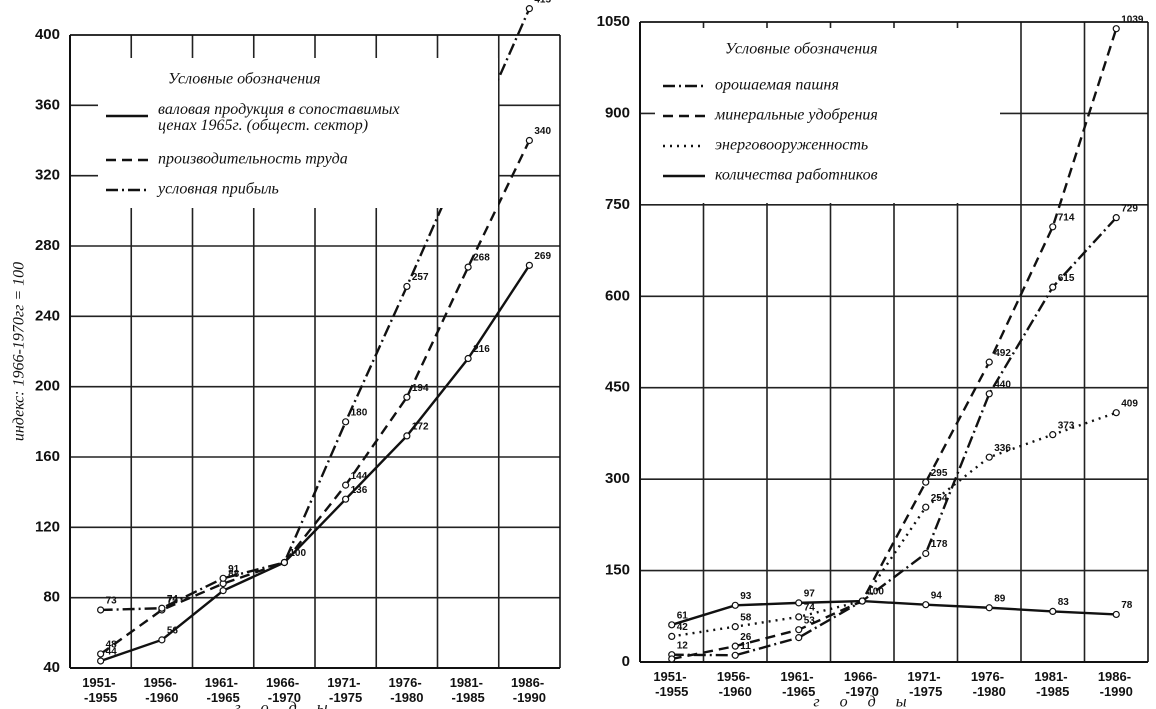  I want to click on data-label: 729, so click(1129, 208).